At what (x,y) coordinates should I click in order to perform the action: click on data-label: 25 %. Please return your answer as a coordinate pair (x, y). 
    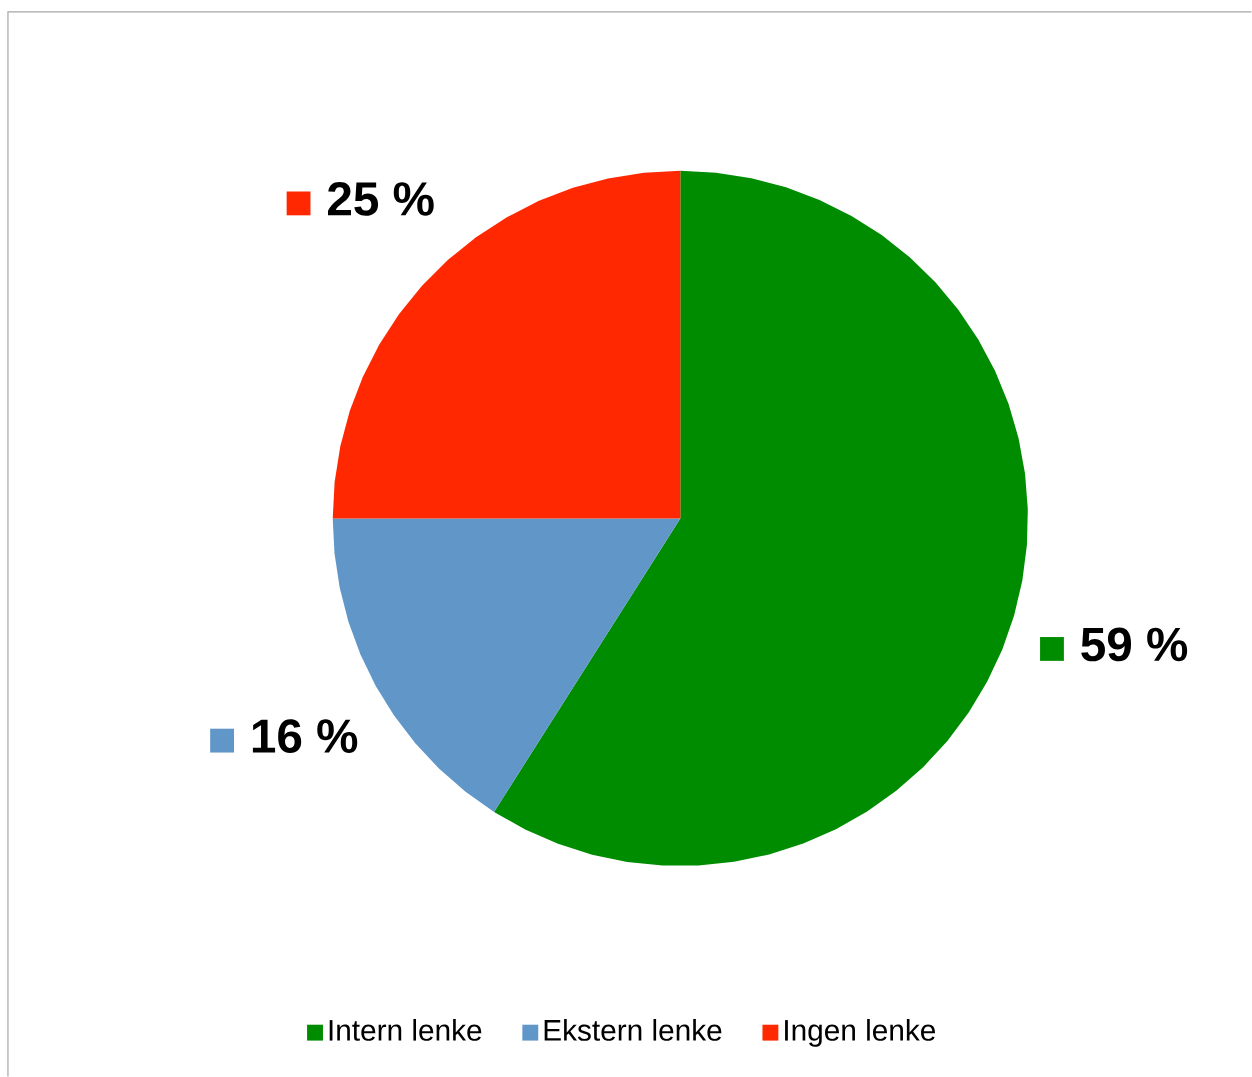
    Looking at the image, I should click on (381, 198).